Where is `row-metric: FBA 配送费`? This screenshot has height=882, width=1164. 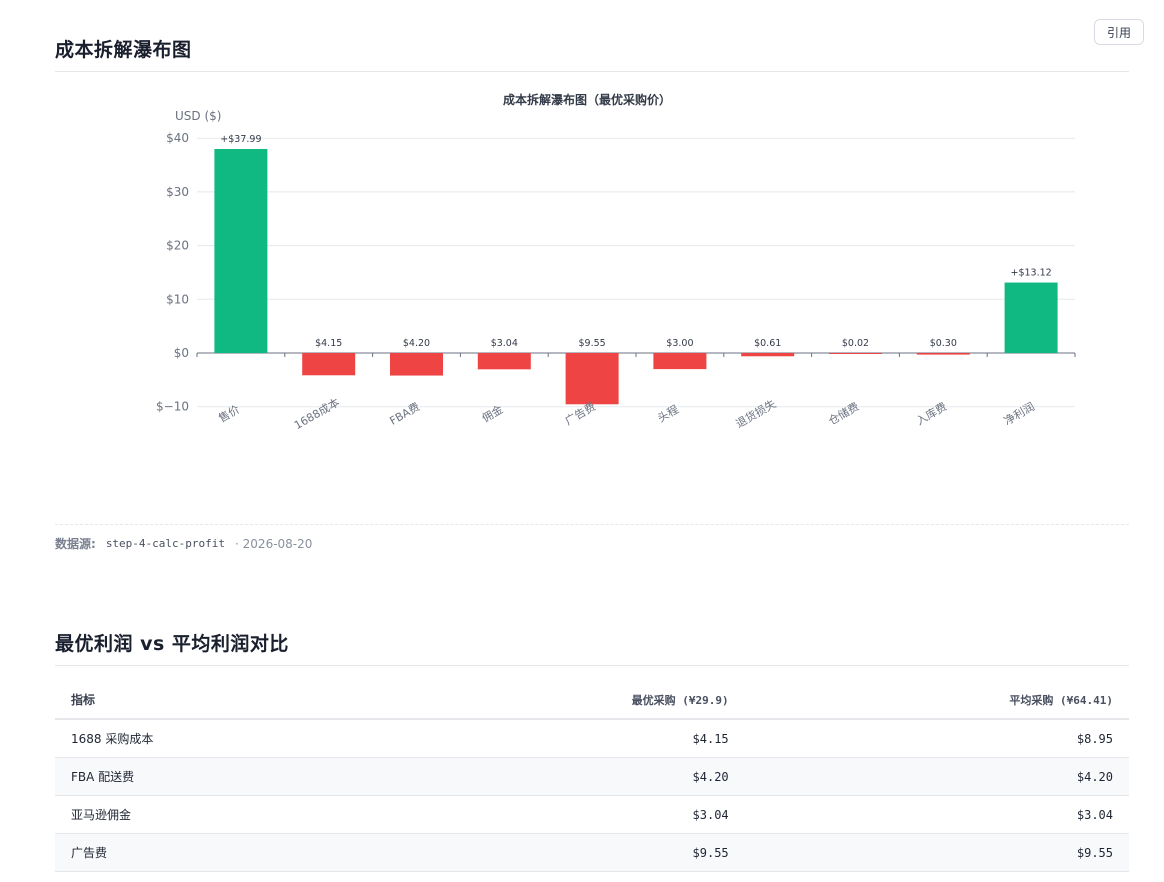 row-metric: FBA 配送费 is located at coordinates (217, 776).